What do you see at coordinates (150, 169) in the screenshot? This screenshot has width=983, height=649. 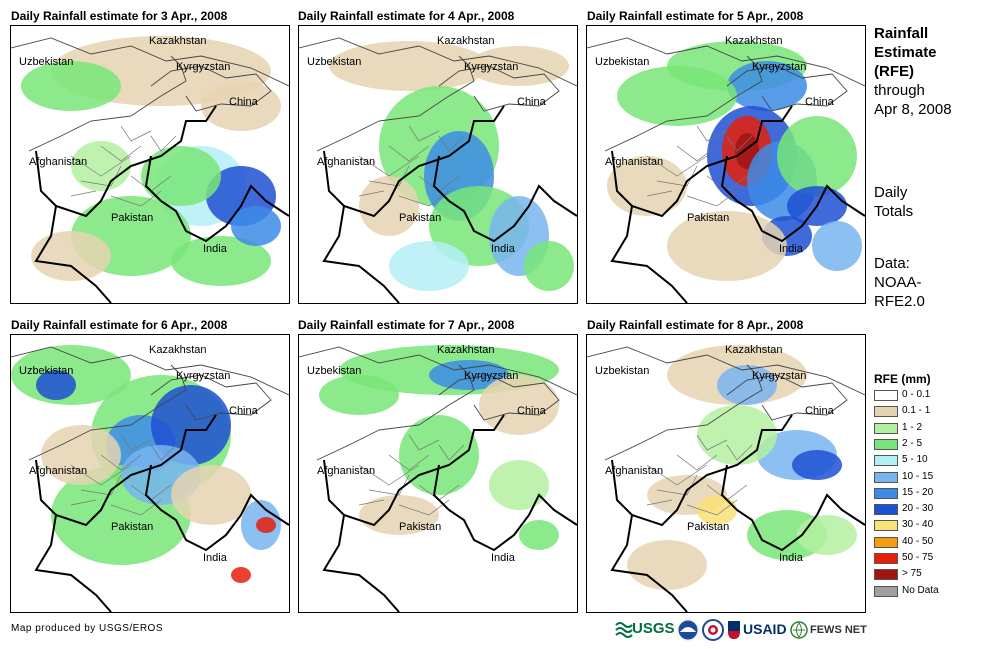 I see `map-canvas` at bounding box center [150, 169].